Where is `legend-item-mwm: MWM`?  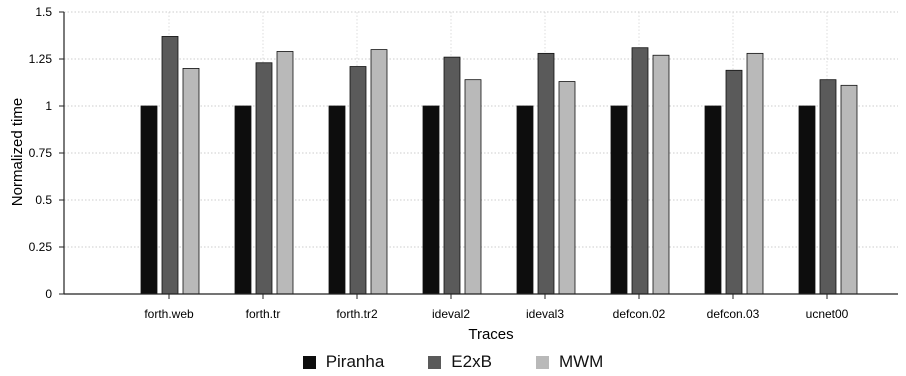 legend-item-mwm: MWM is located at coordinates (569, 362).